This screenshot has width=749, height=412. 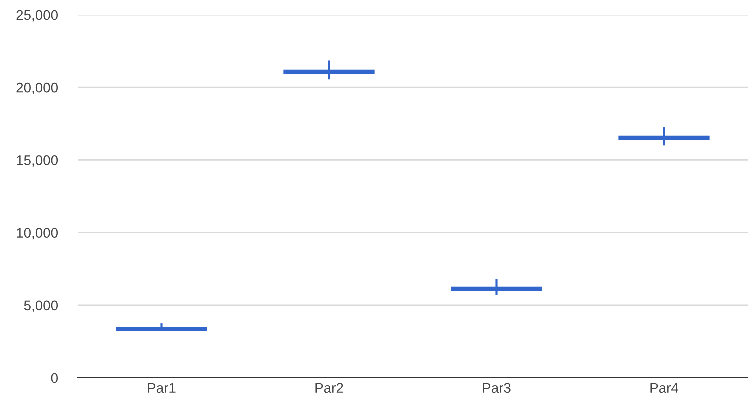 I want to click on y-tick-label: 5,000, so click(x=41, y=306).